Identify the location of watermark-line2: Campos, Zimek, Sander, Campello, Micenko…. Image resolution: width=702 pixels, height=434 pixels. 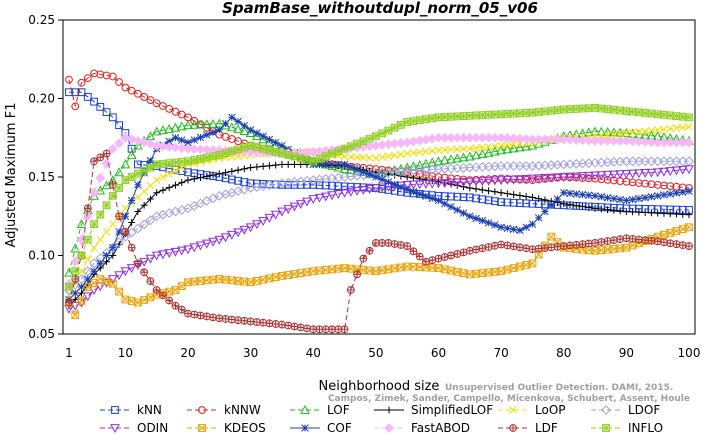
(509, 399).